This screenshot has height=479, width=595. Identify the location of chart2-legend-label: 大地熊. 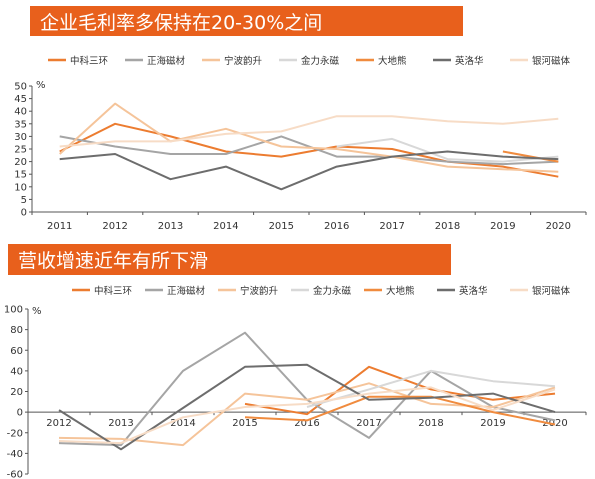
(400, 291).